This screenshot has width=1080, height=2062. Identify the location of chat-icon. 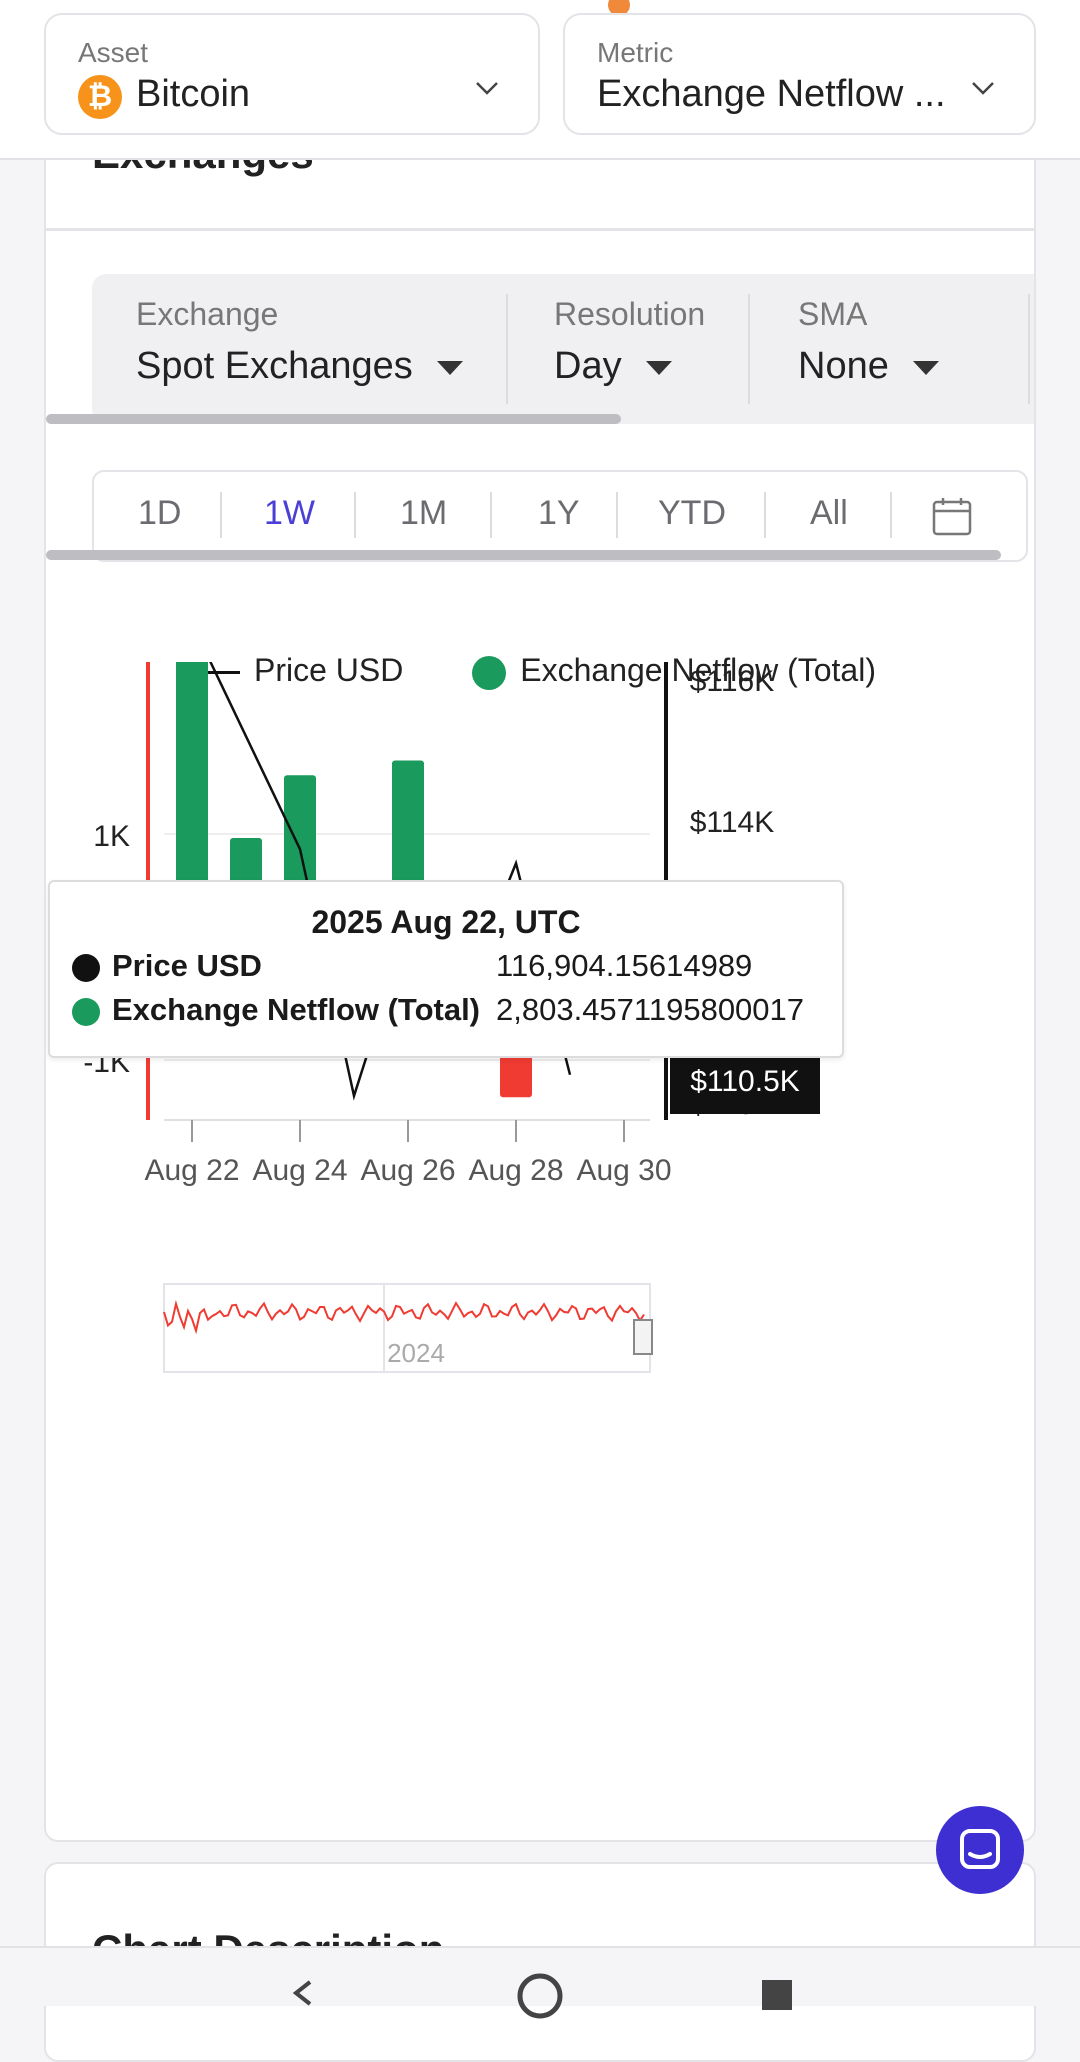
(980, 1849).